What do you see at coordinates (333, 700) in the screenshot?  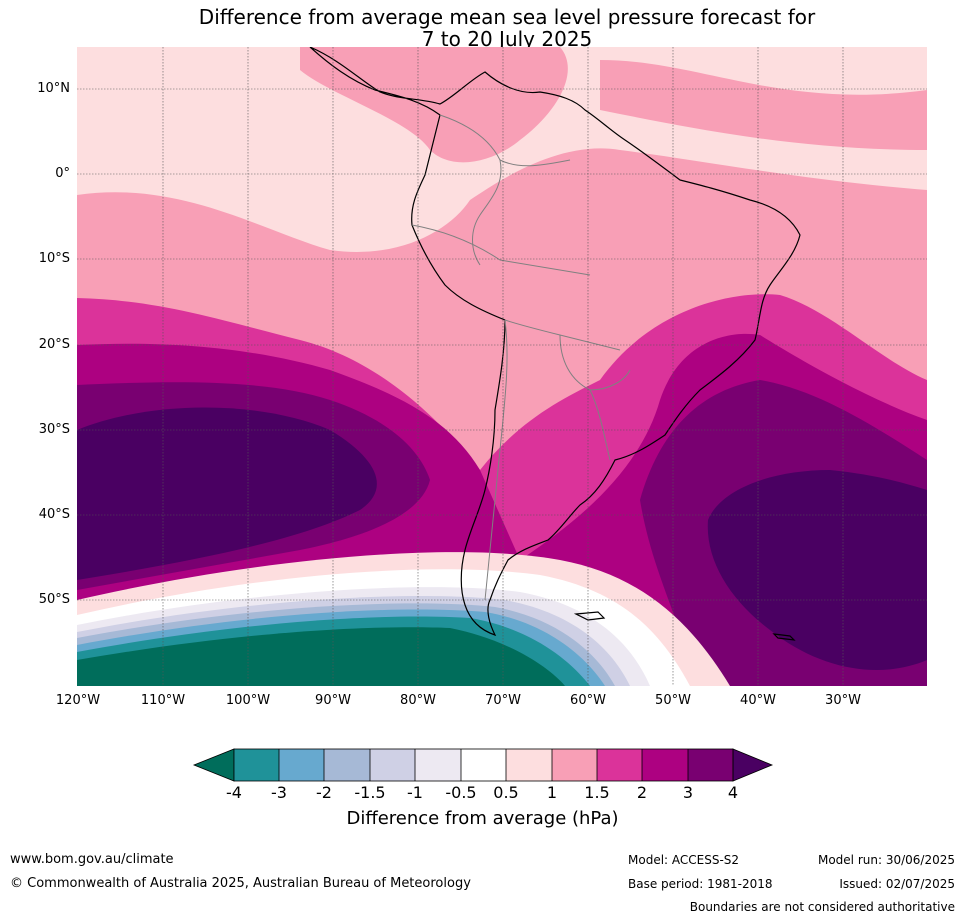 I see `lon-label-90w: 90°W` at bounding box center [333, 700].